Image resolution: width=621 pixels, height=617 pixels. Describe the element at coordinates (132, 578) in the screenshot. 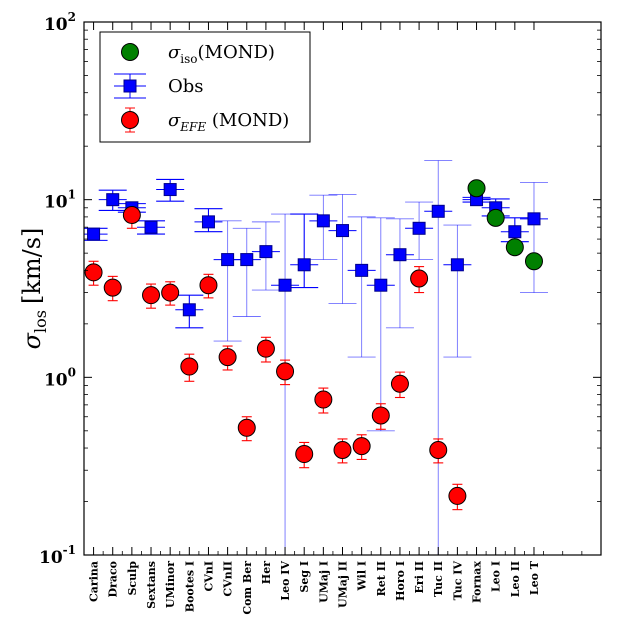

I see `x-category-label: Sculp` at that location.